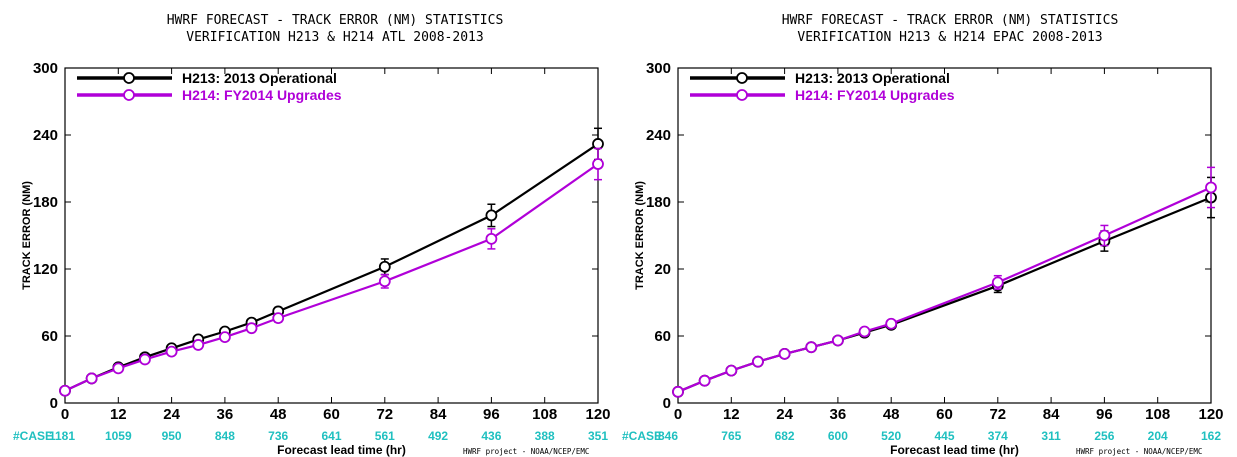  I want to click on case-count: 561, so click(385, 436).